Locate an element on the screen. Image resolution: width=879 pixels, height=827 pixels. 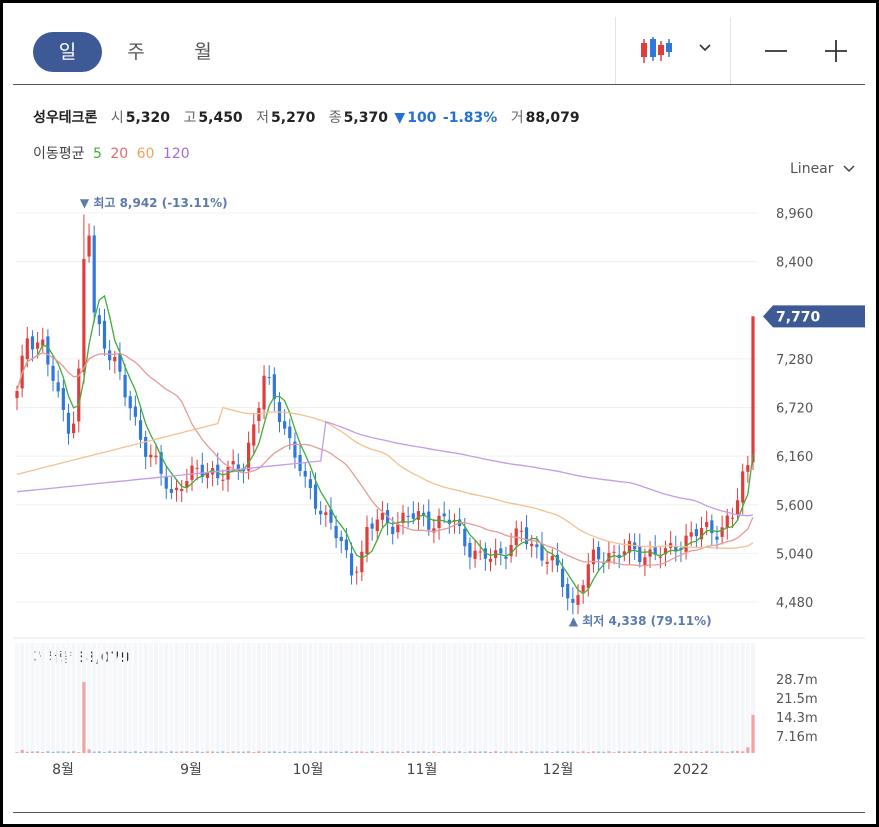
tab-daily: 일 is located at coordinates (67, 52).